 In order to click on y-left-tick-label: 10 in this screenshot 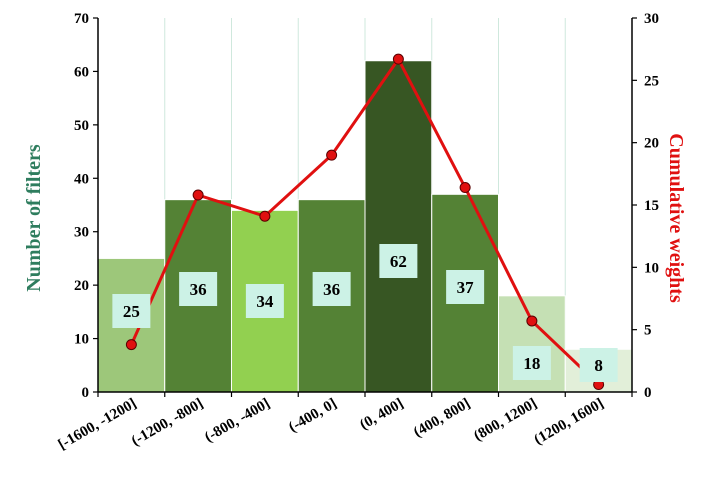, I will do `click(81, 340)`.